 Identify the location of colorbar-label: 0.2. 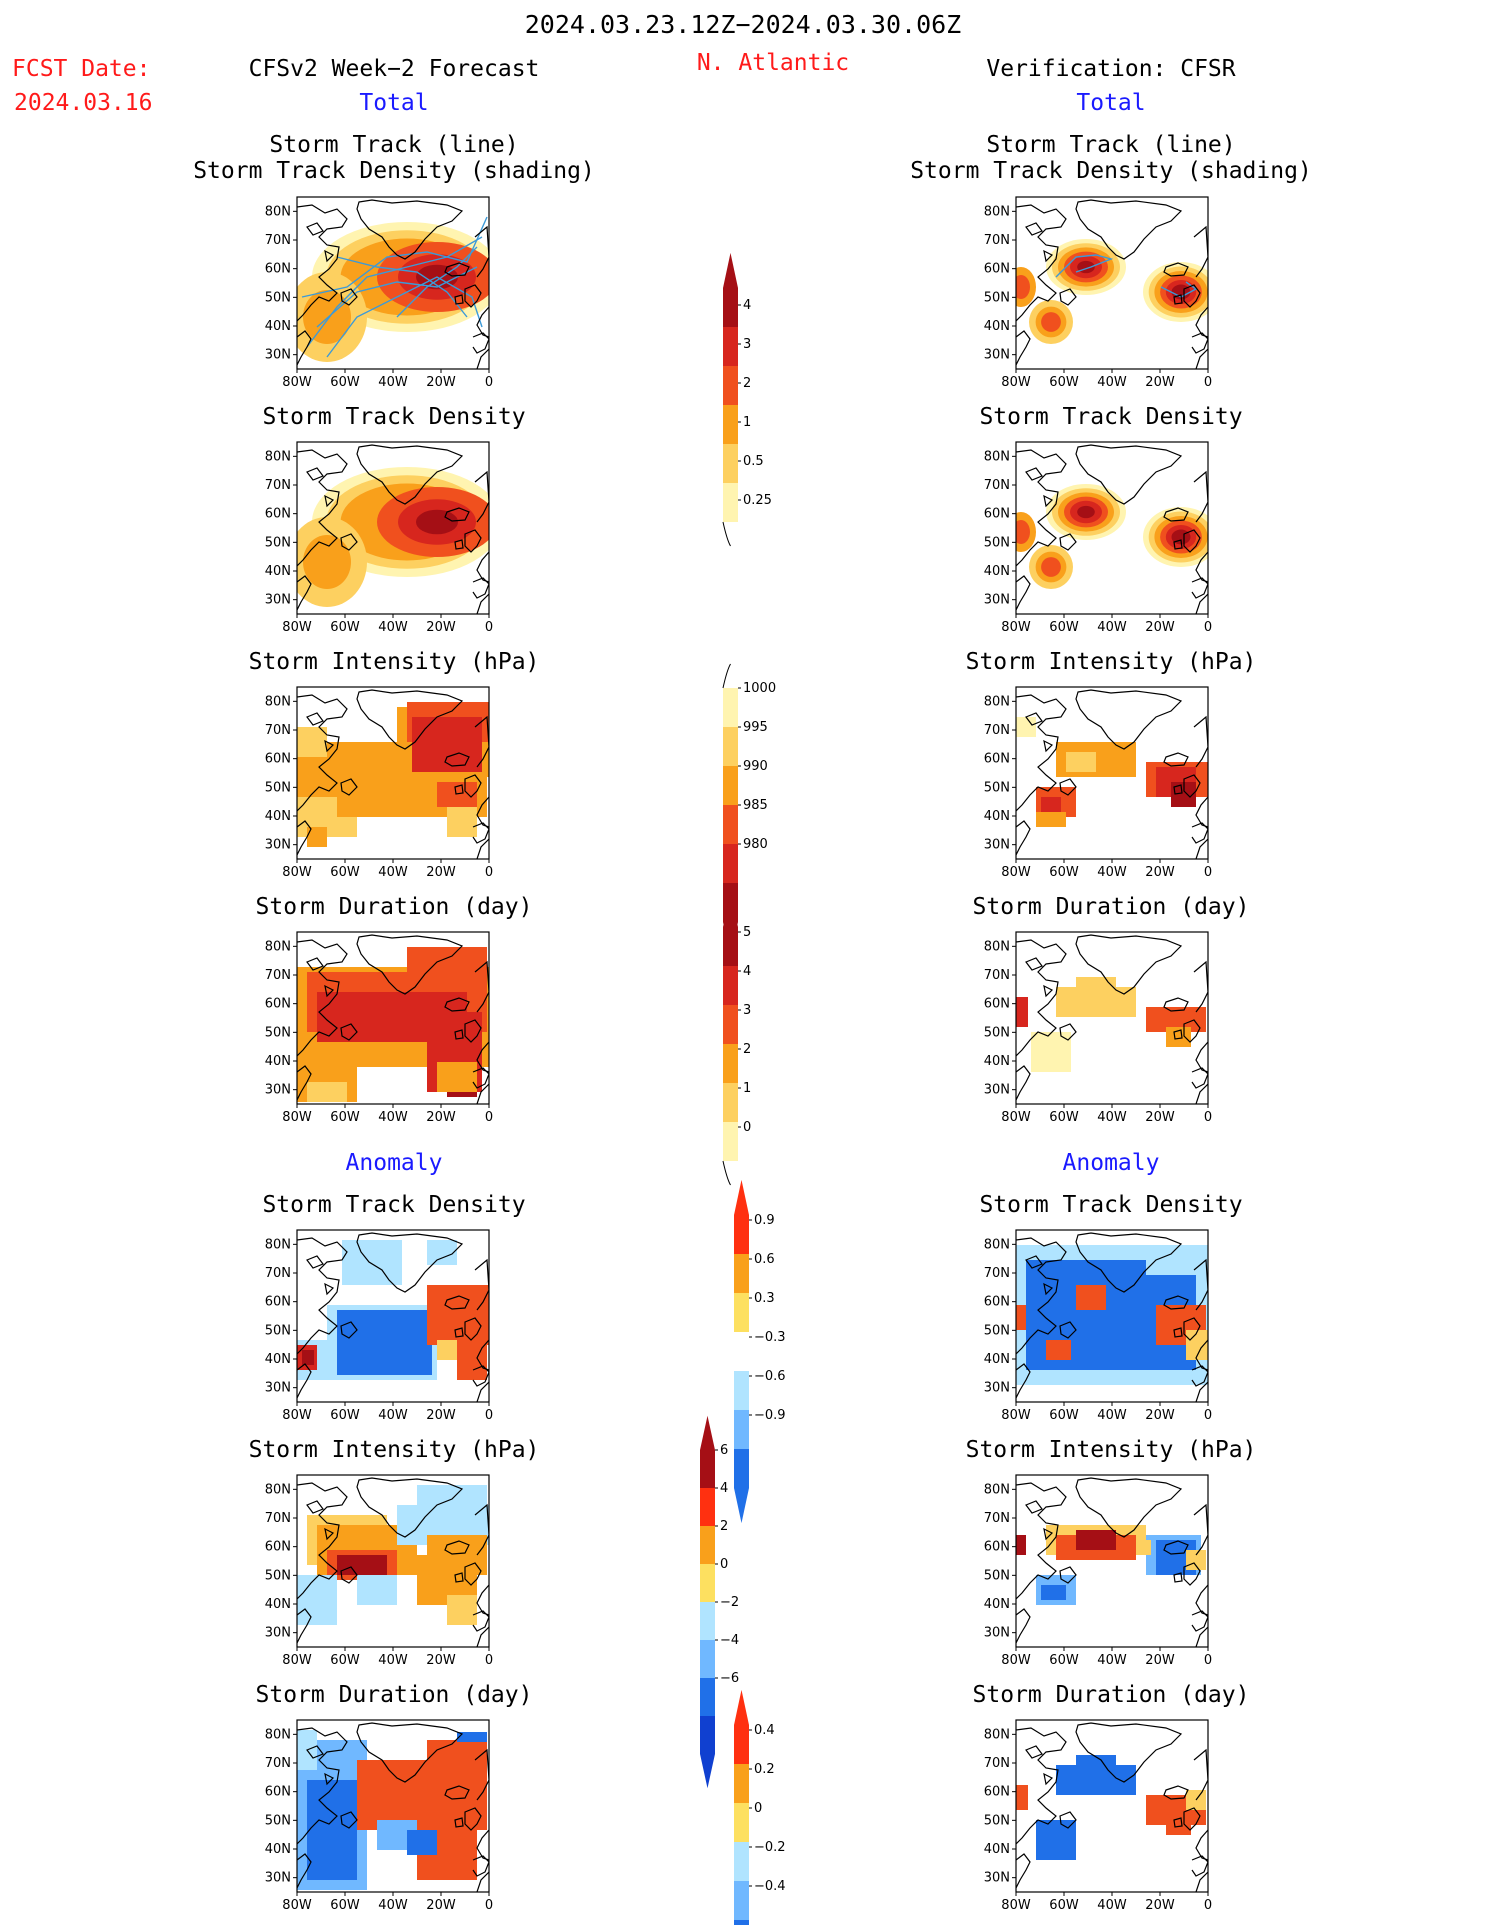
(764, 1769).